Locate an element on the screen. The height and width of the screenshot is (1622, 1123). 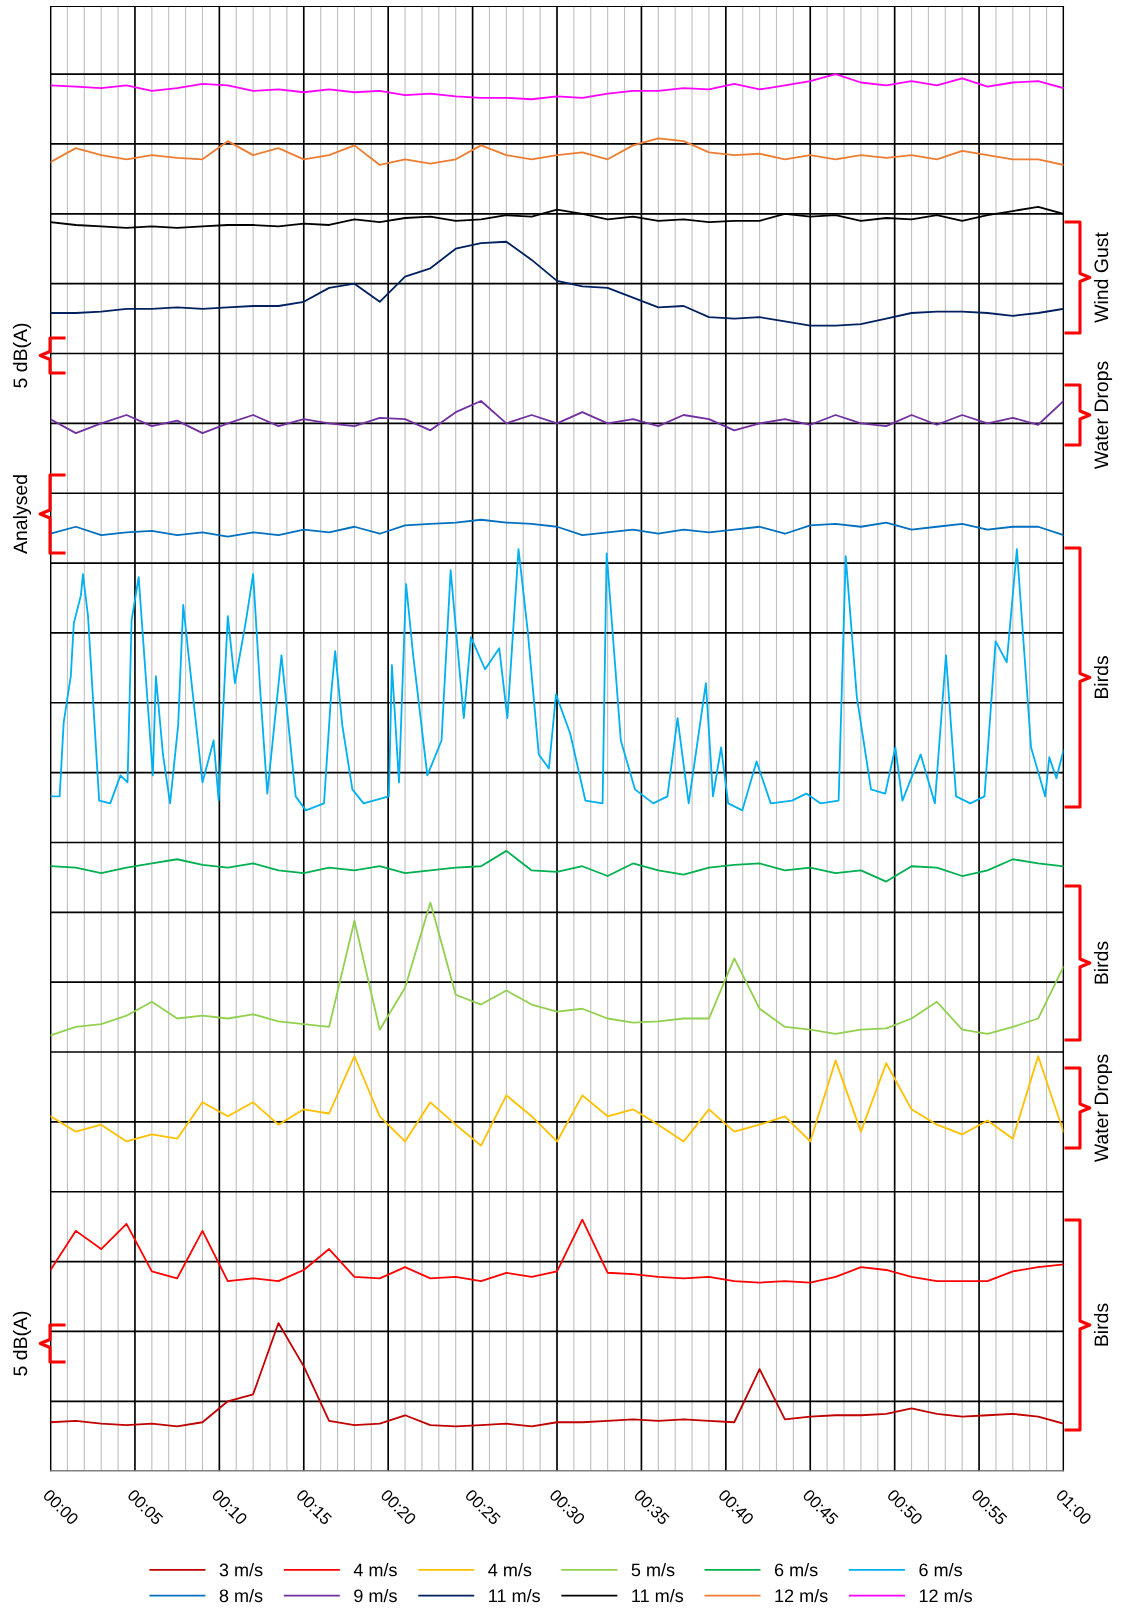
legend-label: 9 m/s is located at coordinates (375, 1595).